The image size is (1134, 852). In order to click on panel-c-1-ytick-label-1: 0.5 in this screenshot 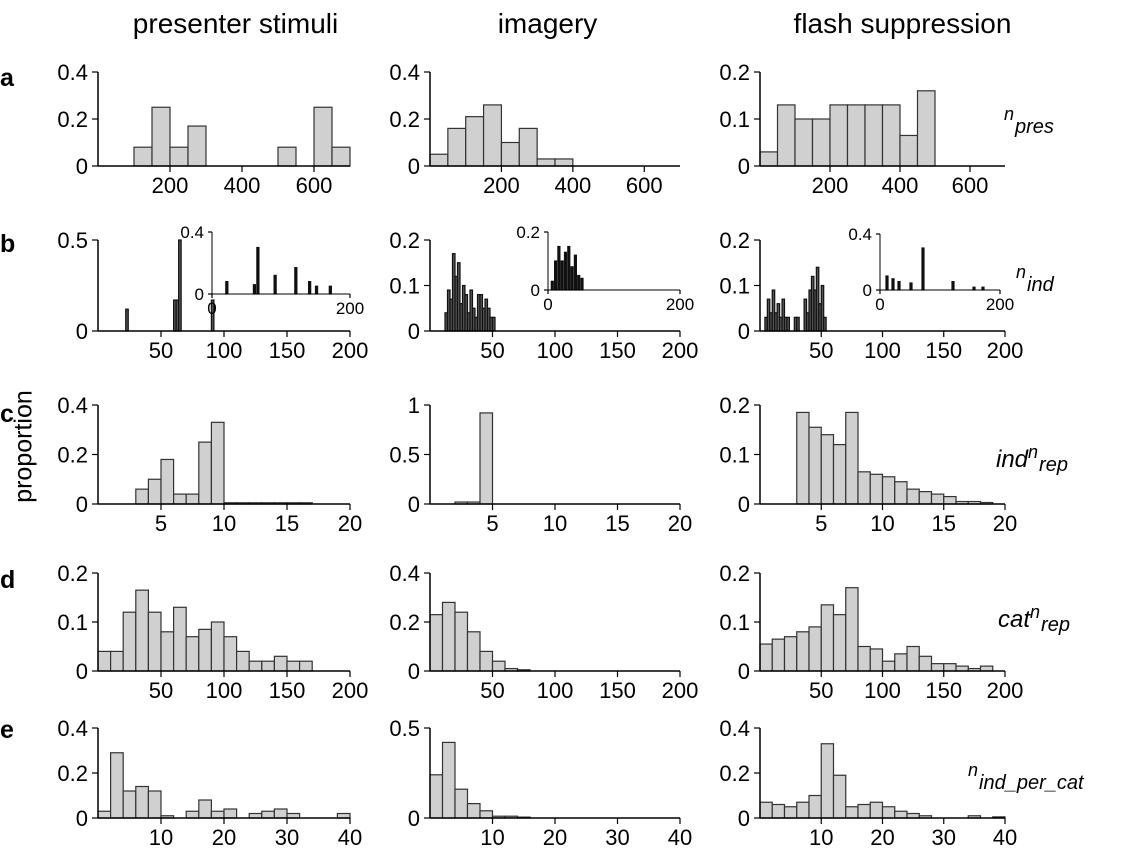, I will do `click(404, 454)`.